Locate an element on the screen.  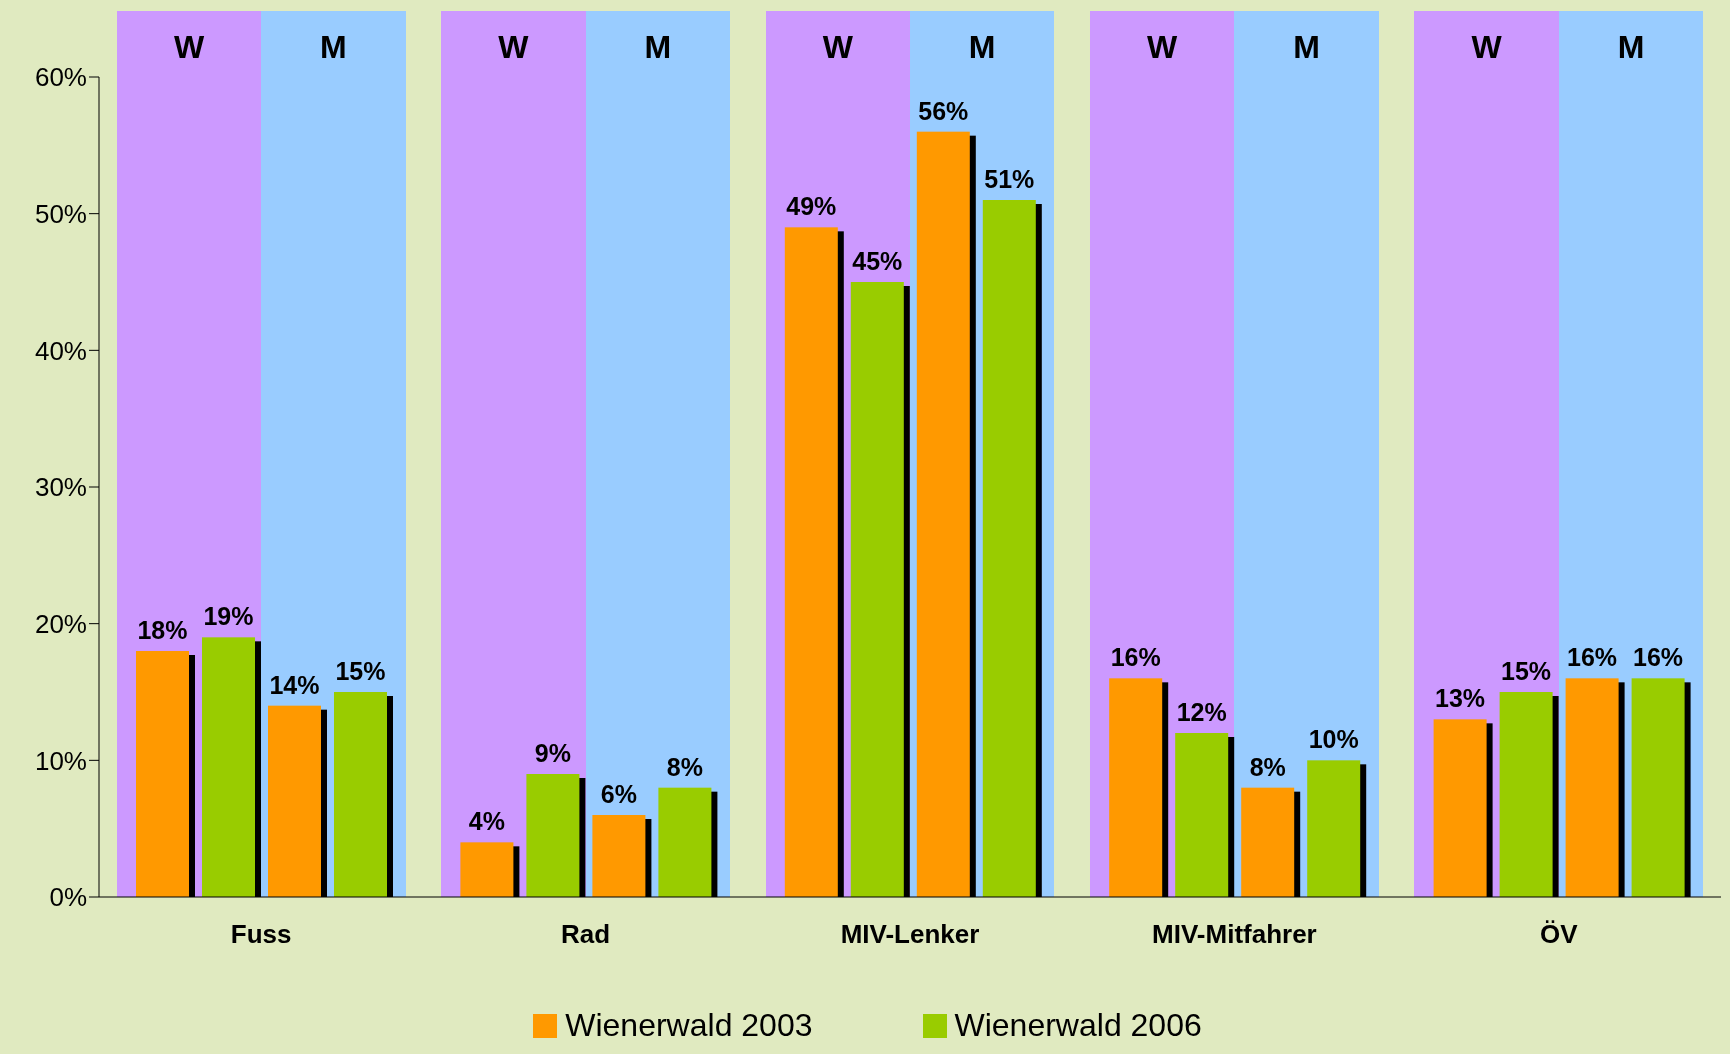
legend-label: Wienerwald 2003 is located at coordinates (689, 1025).